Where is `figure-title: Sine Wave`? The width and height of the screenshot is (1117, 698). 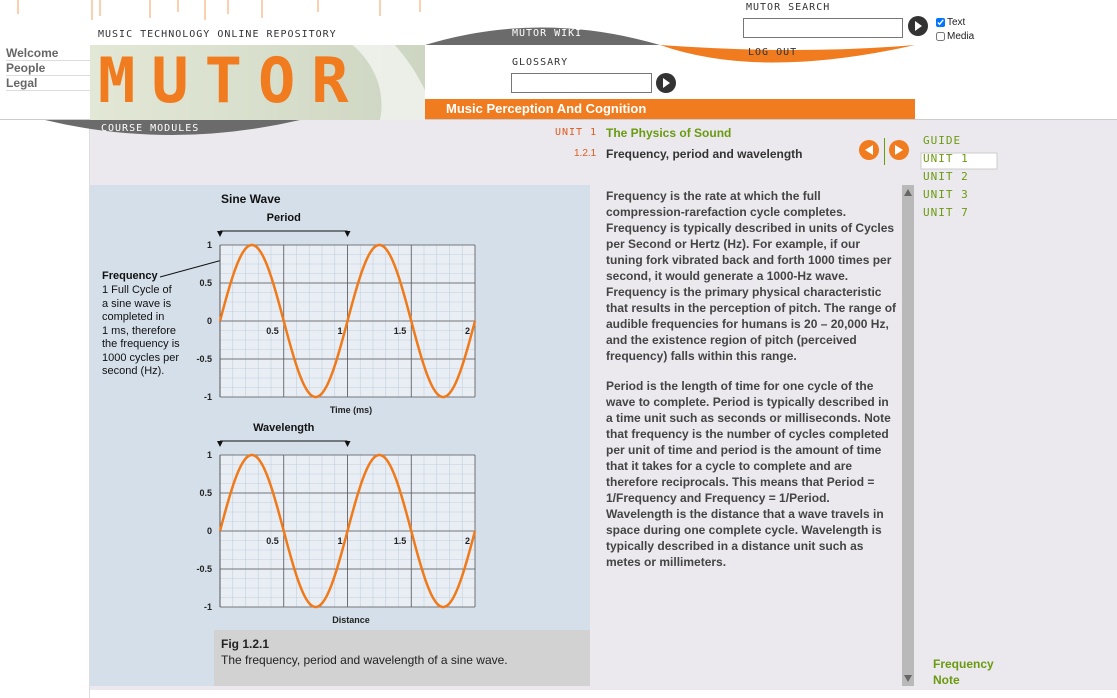 figure-title: Sine Wave is located at coordinates (251, 199).